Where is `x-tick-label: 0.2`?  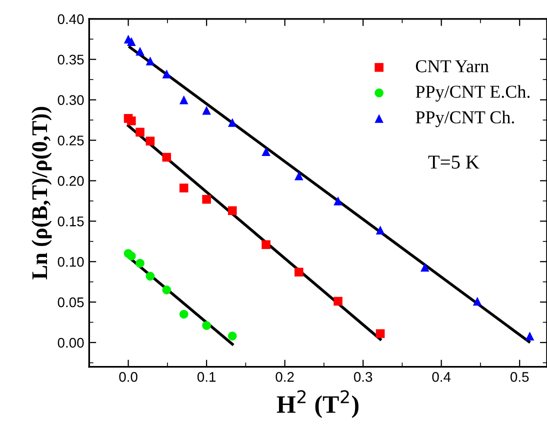 x-tick-label: 0.2 is located at coordinates (285, 377).